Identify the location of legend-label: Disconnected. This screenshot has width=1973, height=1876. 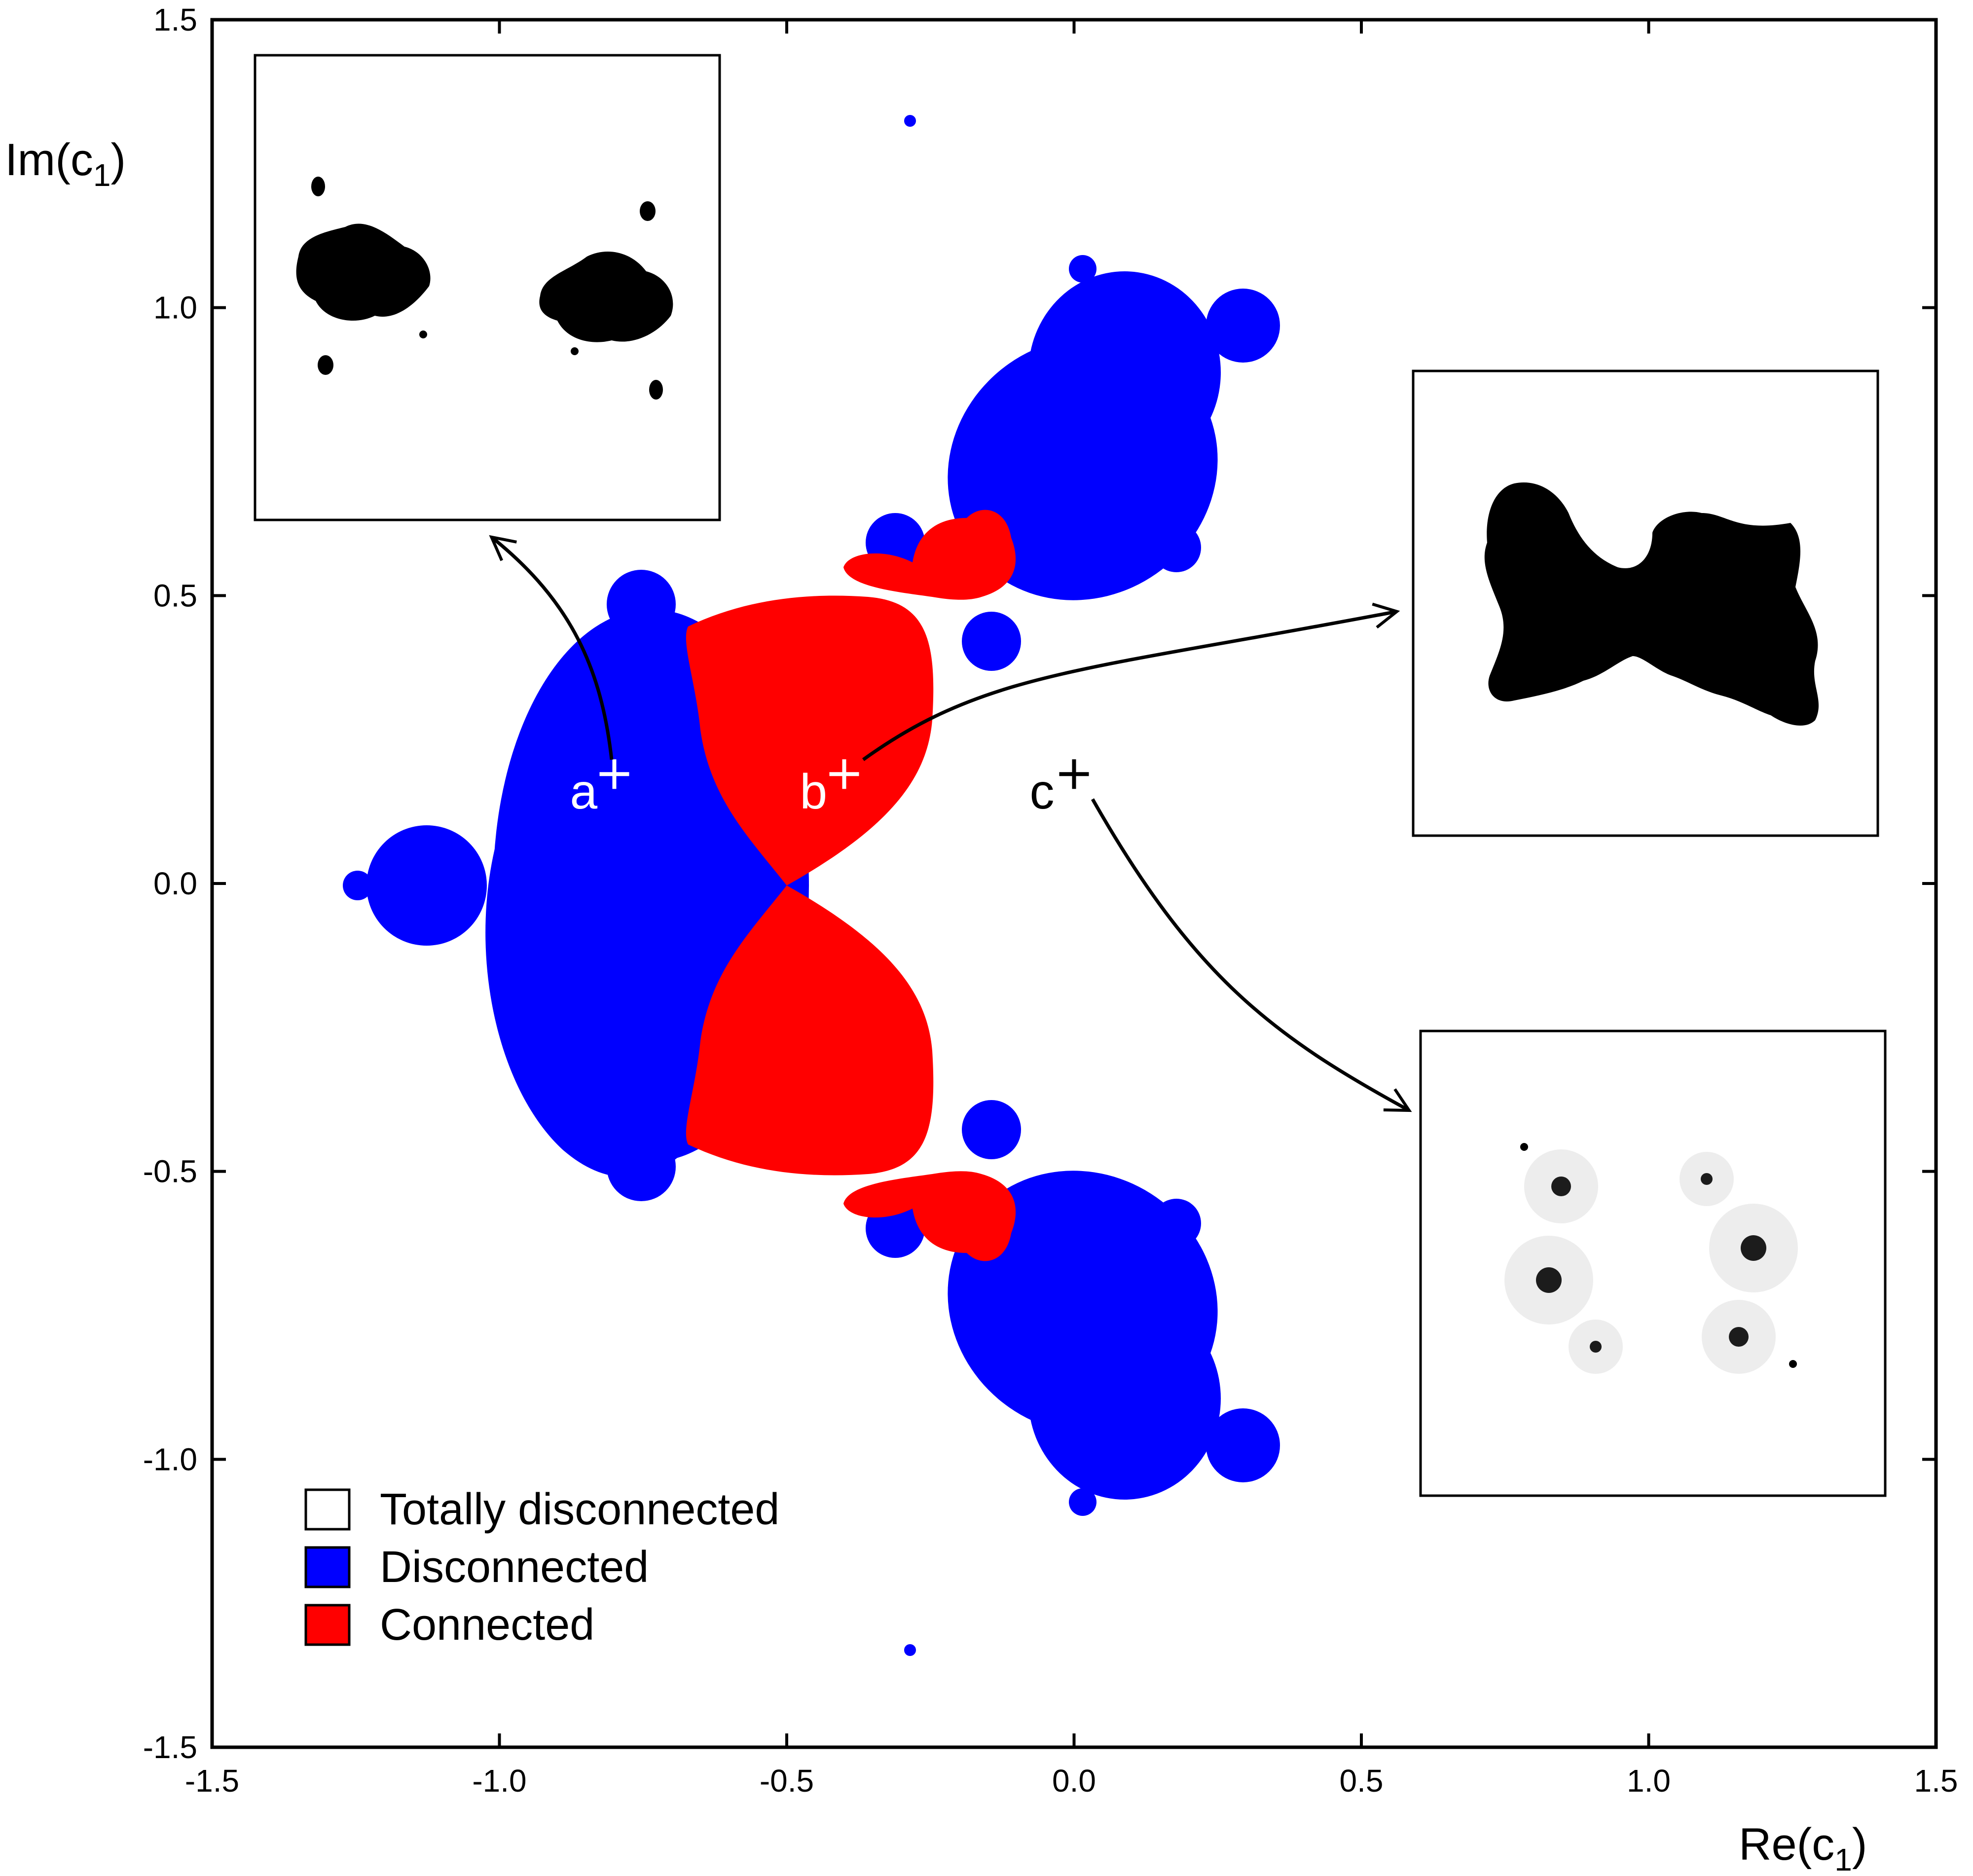
(515, 1567).